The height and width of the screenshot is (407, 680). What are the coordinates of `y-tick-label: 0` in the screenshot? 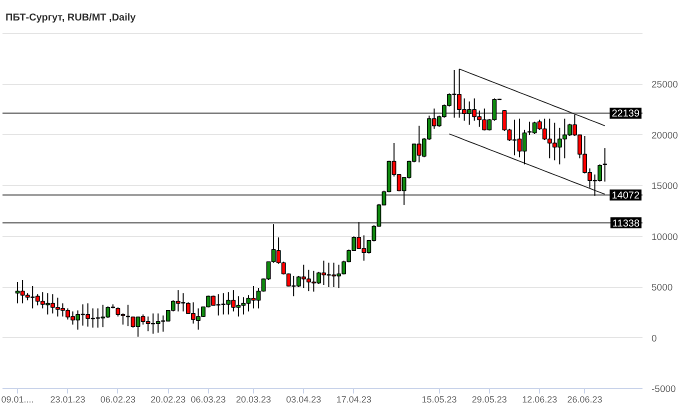 It's located at (654, 338).